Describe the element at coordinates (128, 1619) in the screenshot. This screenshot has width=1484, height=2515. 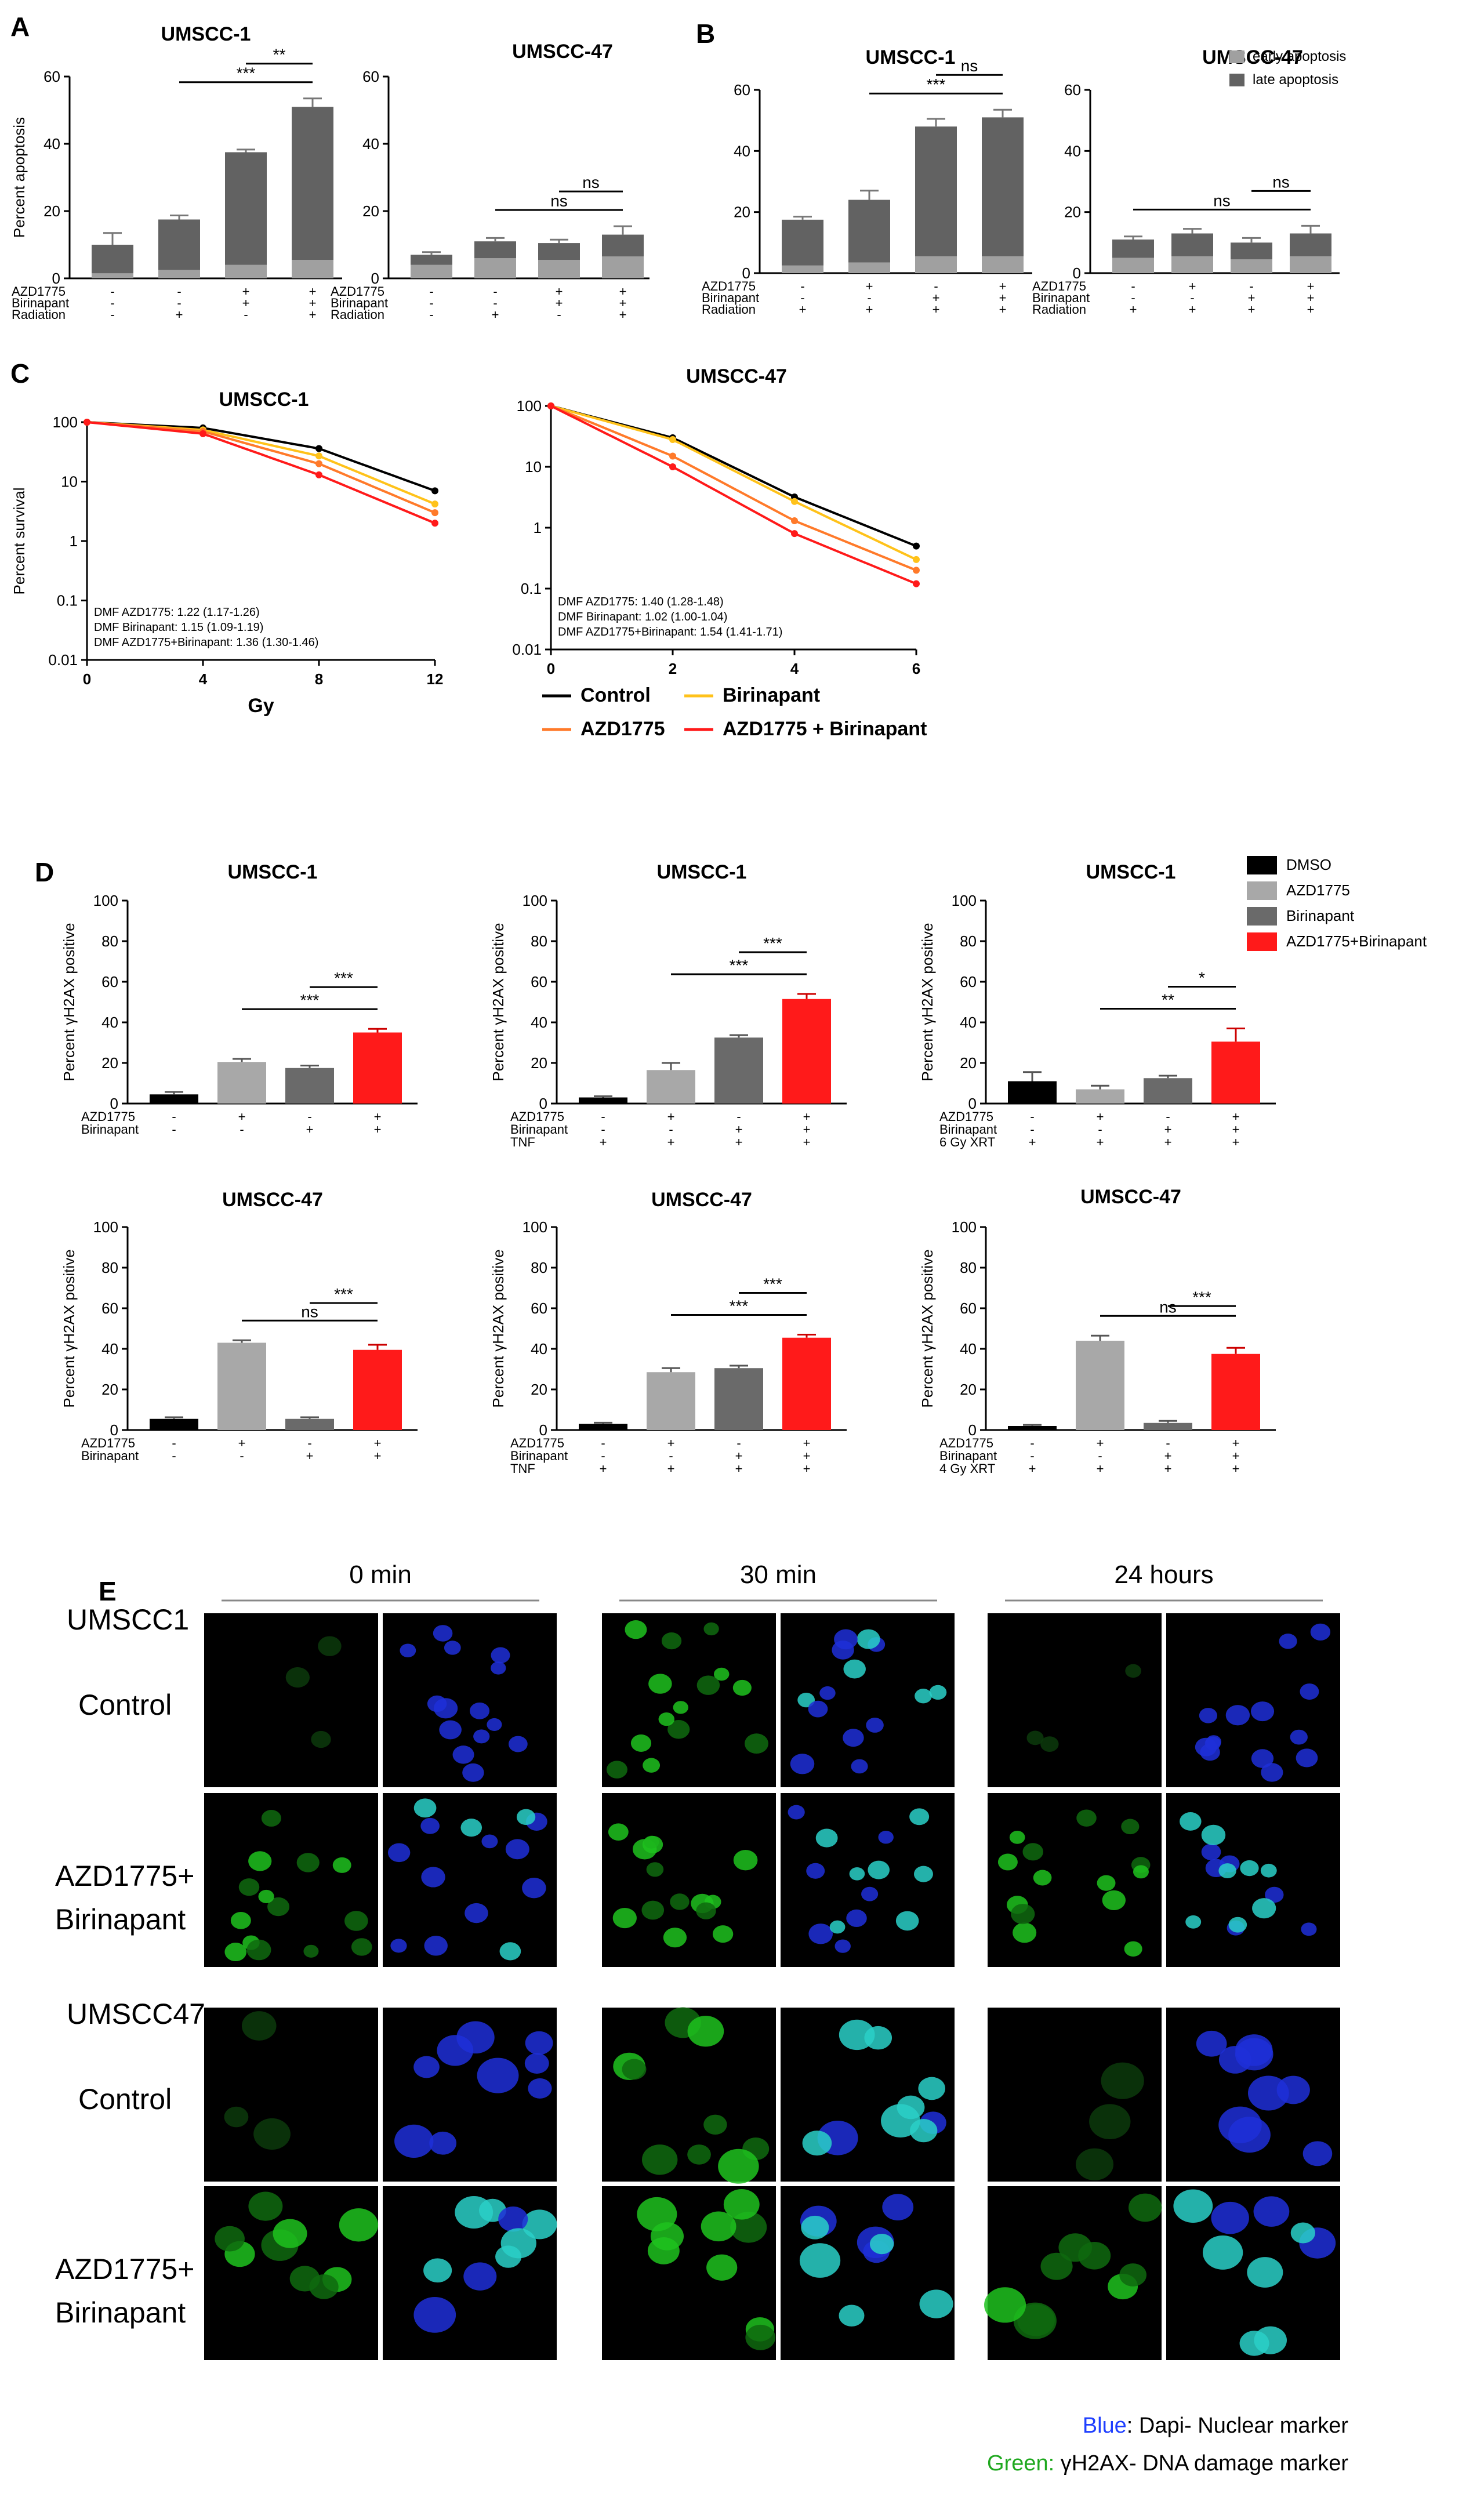
I see `row-cell-line: UMSCC1` at that location.